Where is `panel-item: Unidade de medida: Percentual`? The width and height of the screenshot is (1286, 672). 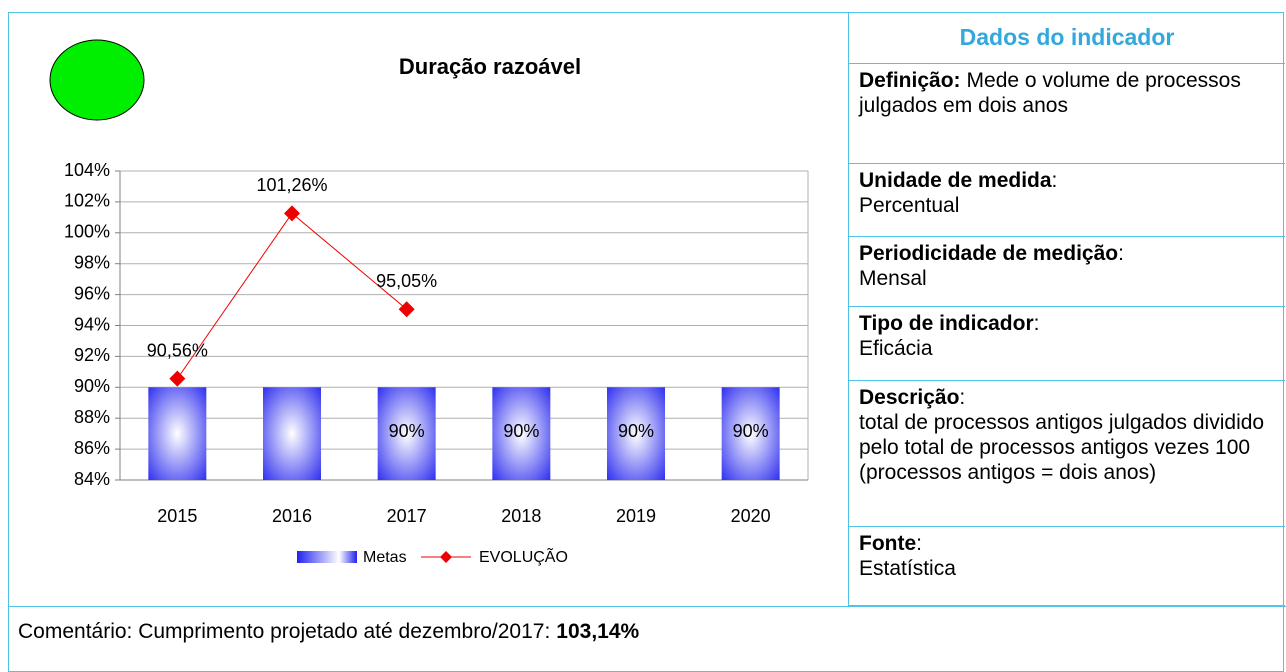
panel-item: Unidade de medida: Percentual is located at coordinates (1067, 200).